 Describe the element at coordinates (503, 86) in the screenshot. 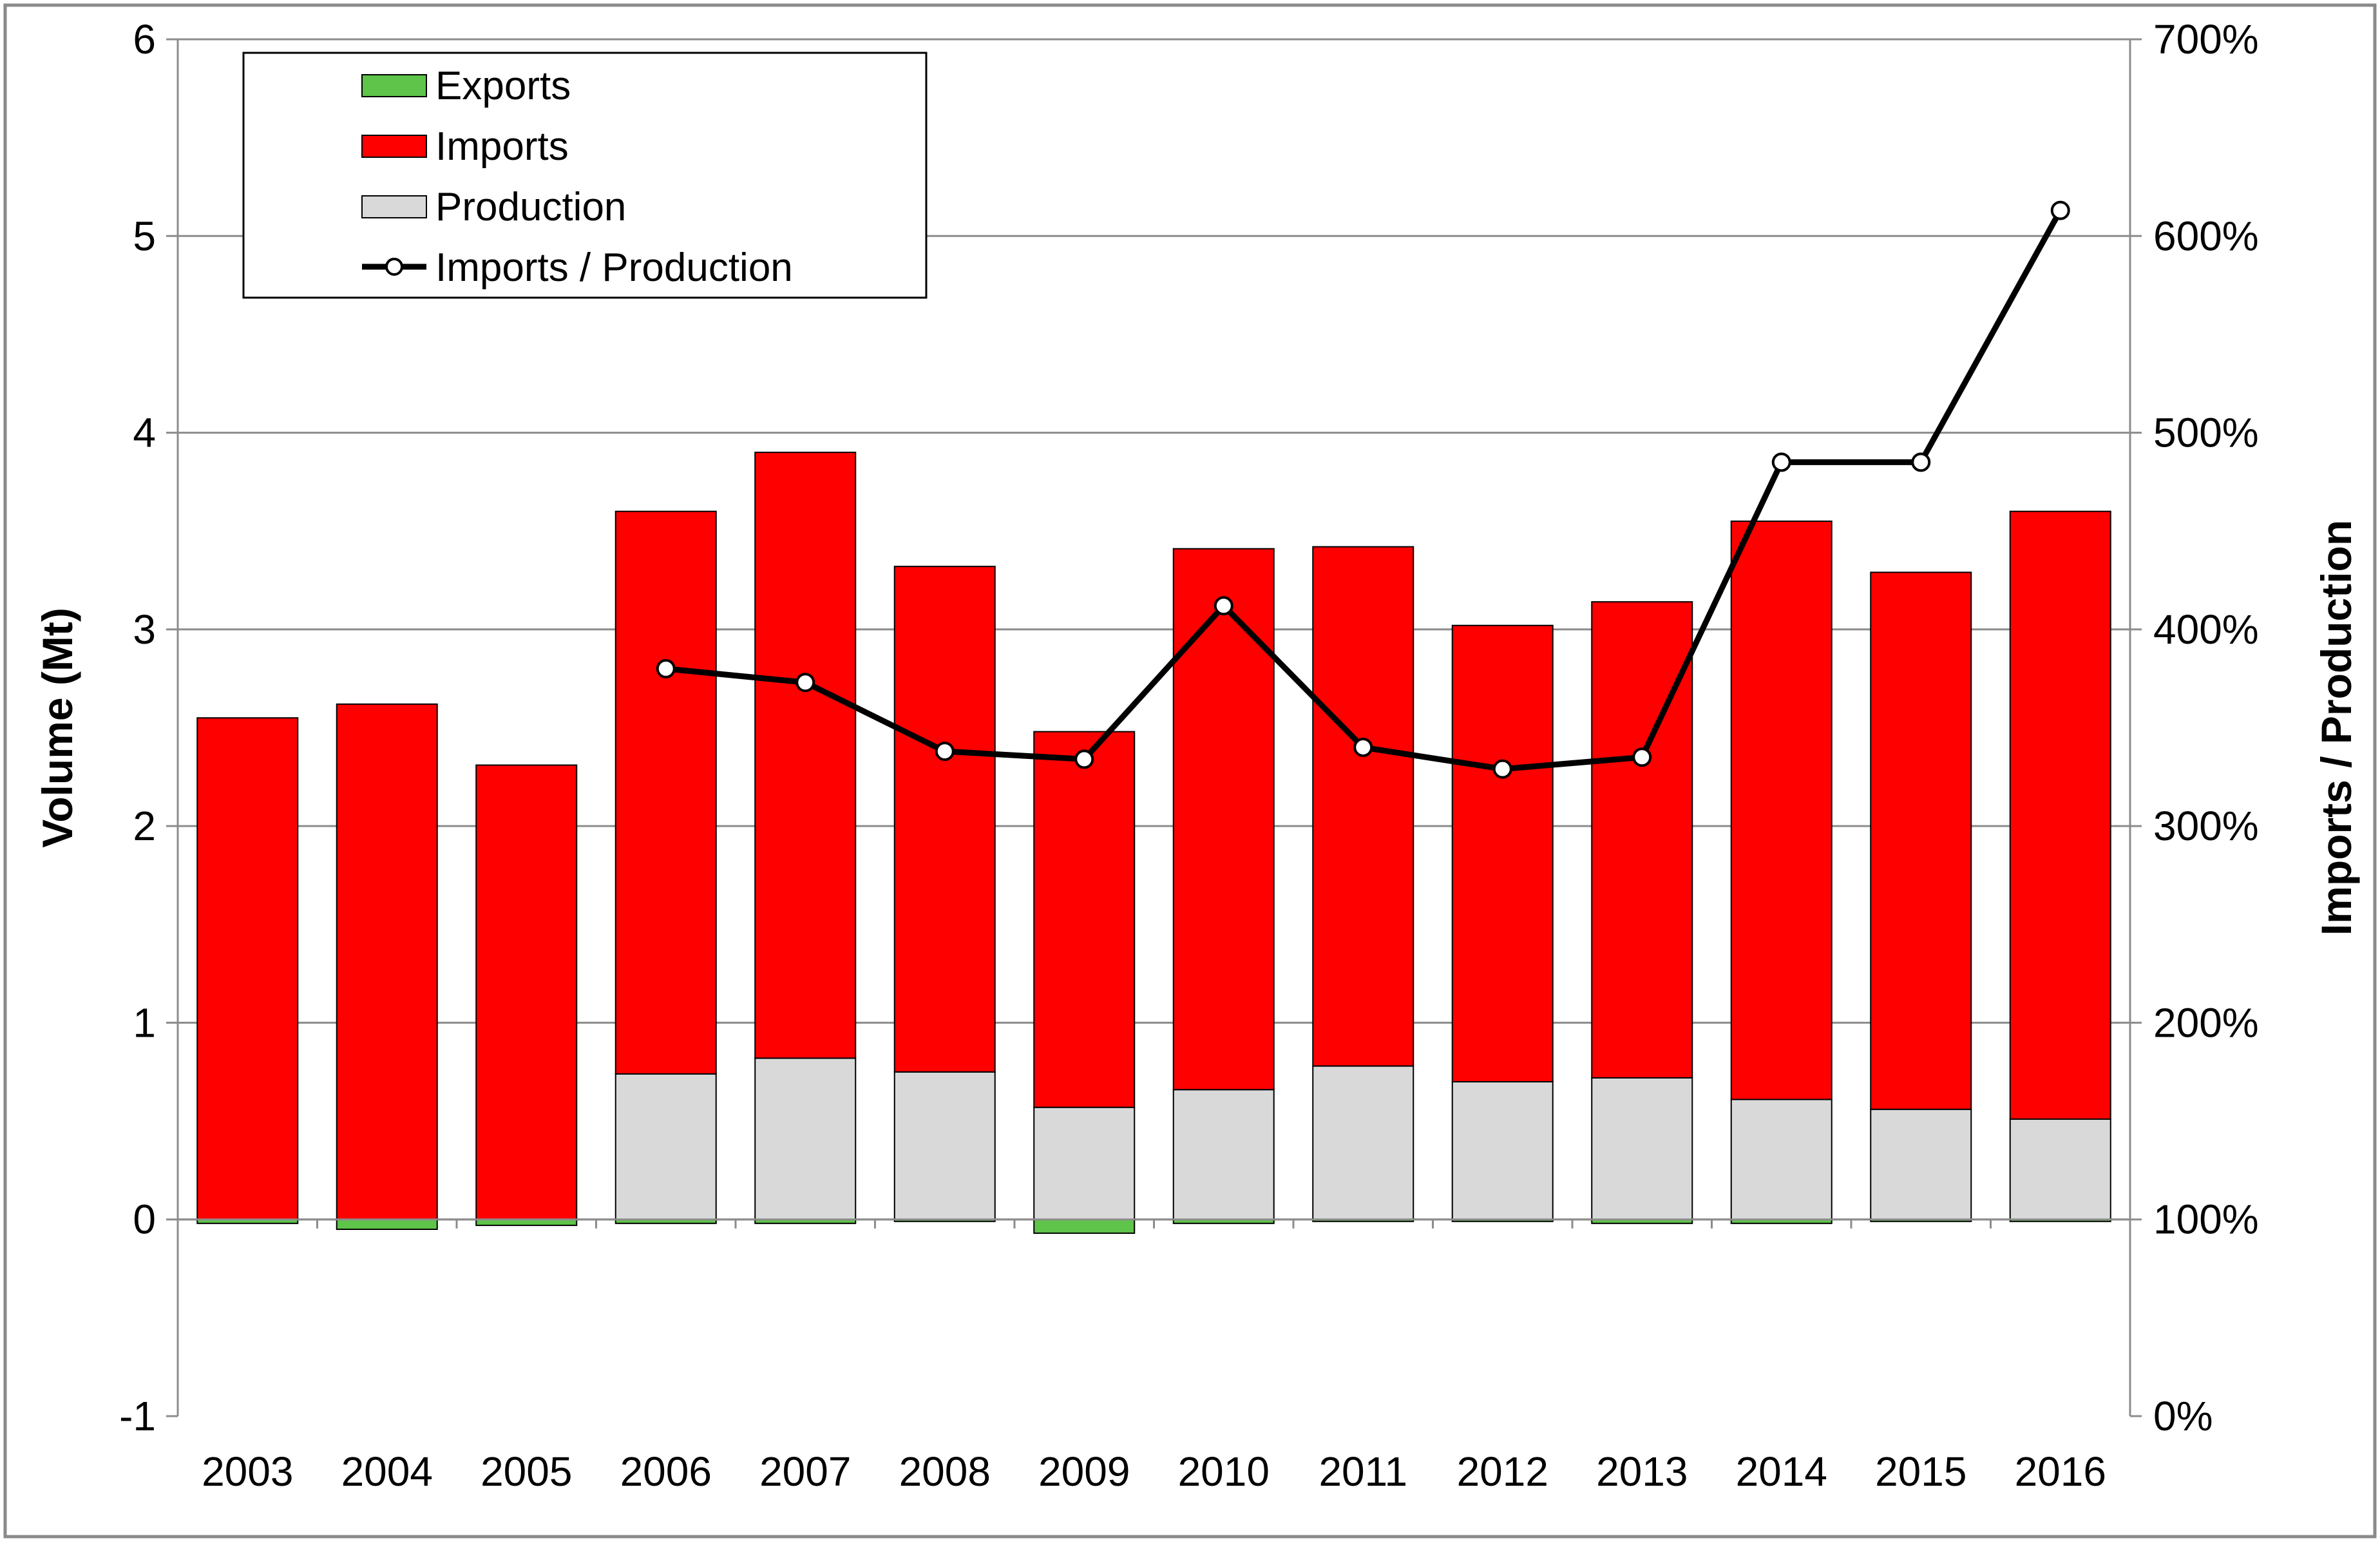

I see `legend-label: Exports` at that location.